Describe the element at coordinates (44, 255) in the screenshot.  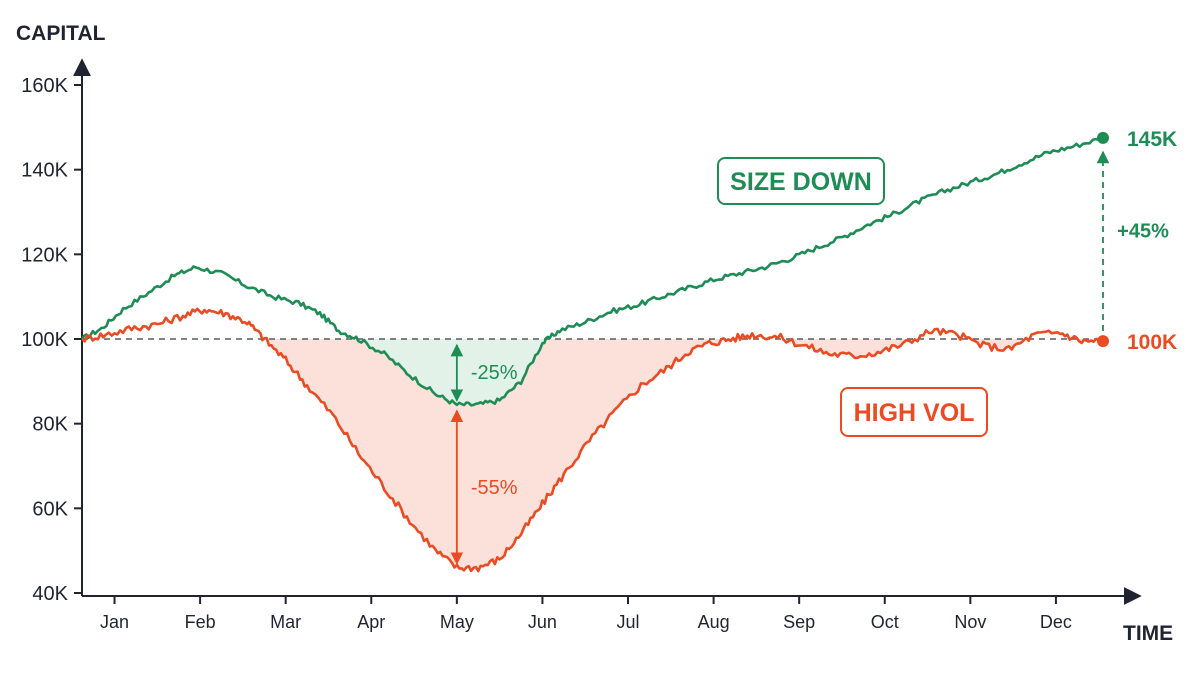
I see `y-tick-label: 120K` at that location.